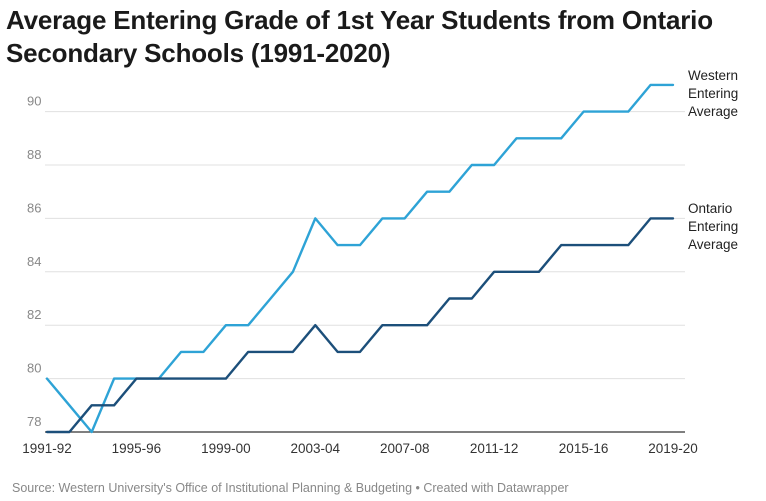 Image resolution: width=766 pixels, height=501 pixels. Describe the element at coordinates (34, 207) in the screenshot. I see `y-tick-label-86: 86` at that location.